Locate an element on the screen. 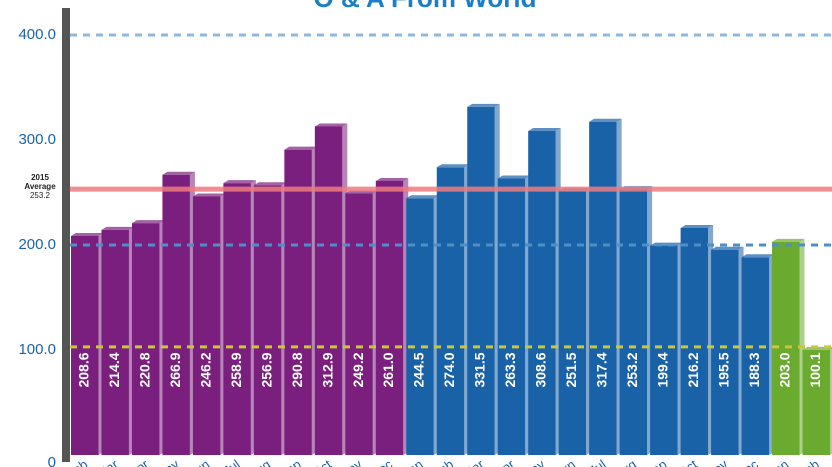  average-label: 2015 is located at coordinates (40, 177).